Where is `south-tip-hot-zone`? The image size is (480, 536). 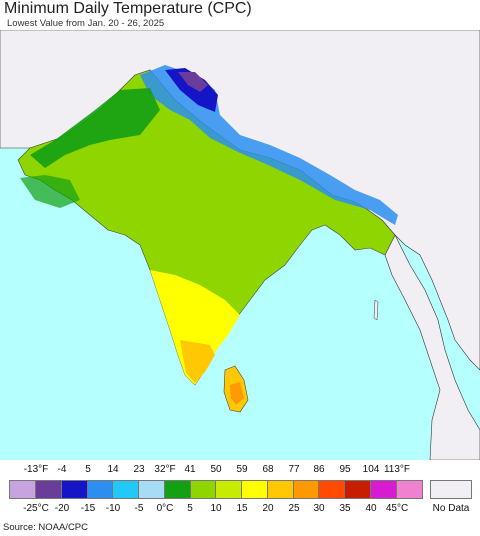
south-tip-hot-zone is located at coordinates (197, 361).